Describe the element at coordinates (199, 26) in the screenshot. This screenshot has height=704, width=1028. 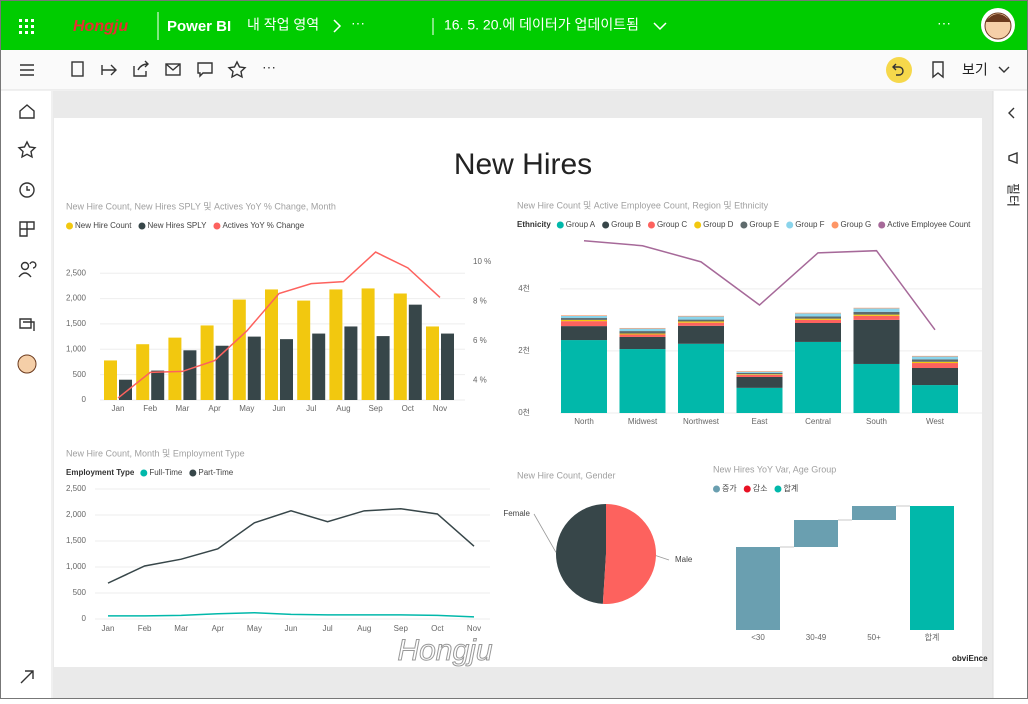
I see `app-name: Power BI` at that location.